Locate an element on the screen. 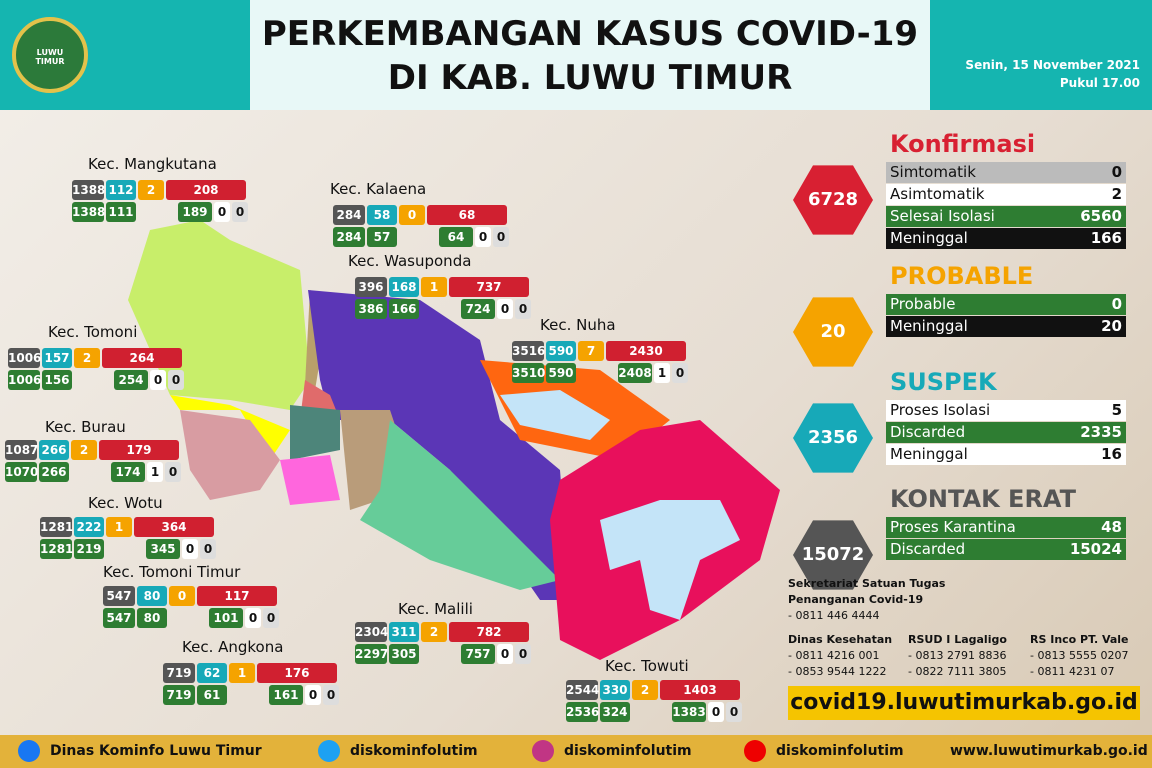 The image size is (1152, 768). district-name: Kec. Wasuponda is located at coordinates (410, 261).